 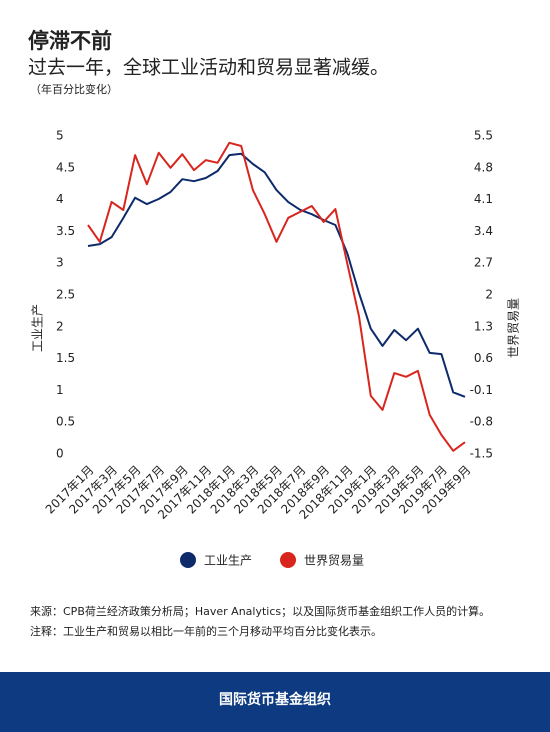 What do you see at coordinates (514, 328) in the screenshot?
I see `y2-axis-label: 世界贸易量` at bounding box center [514, 328].